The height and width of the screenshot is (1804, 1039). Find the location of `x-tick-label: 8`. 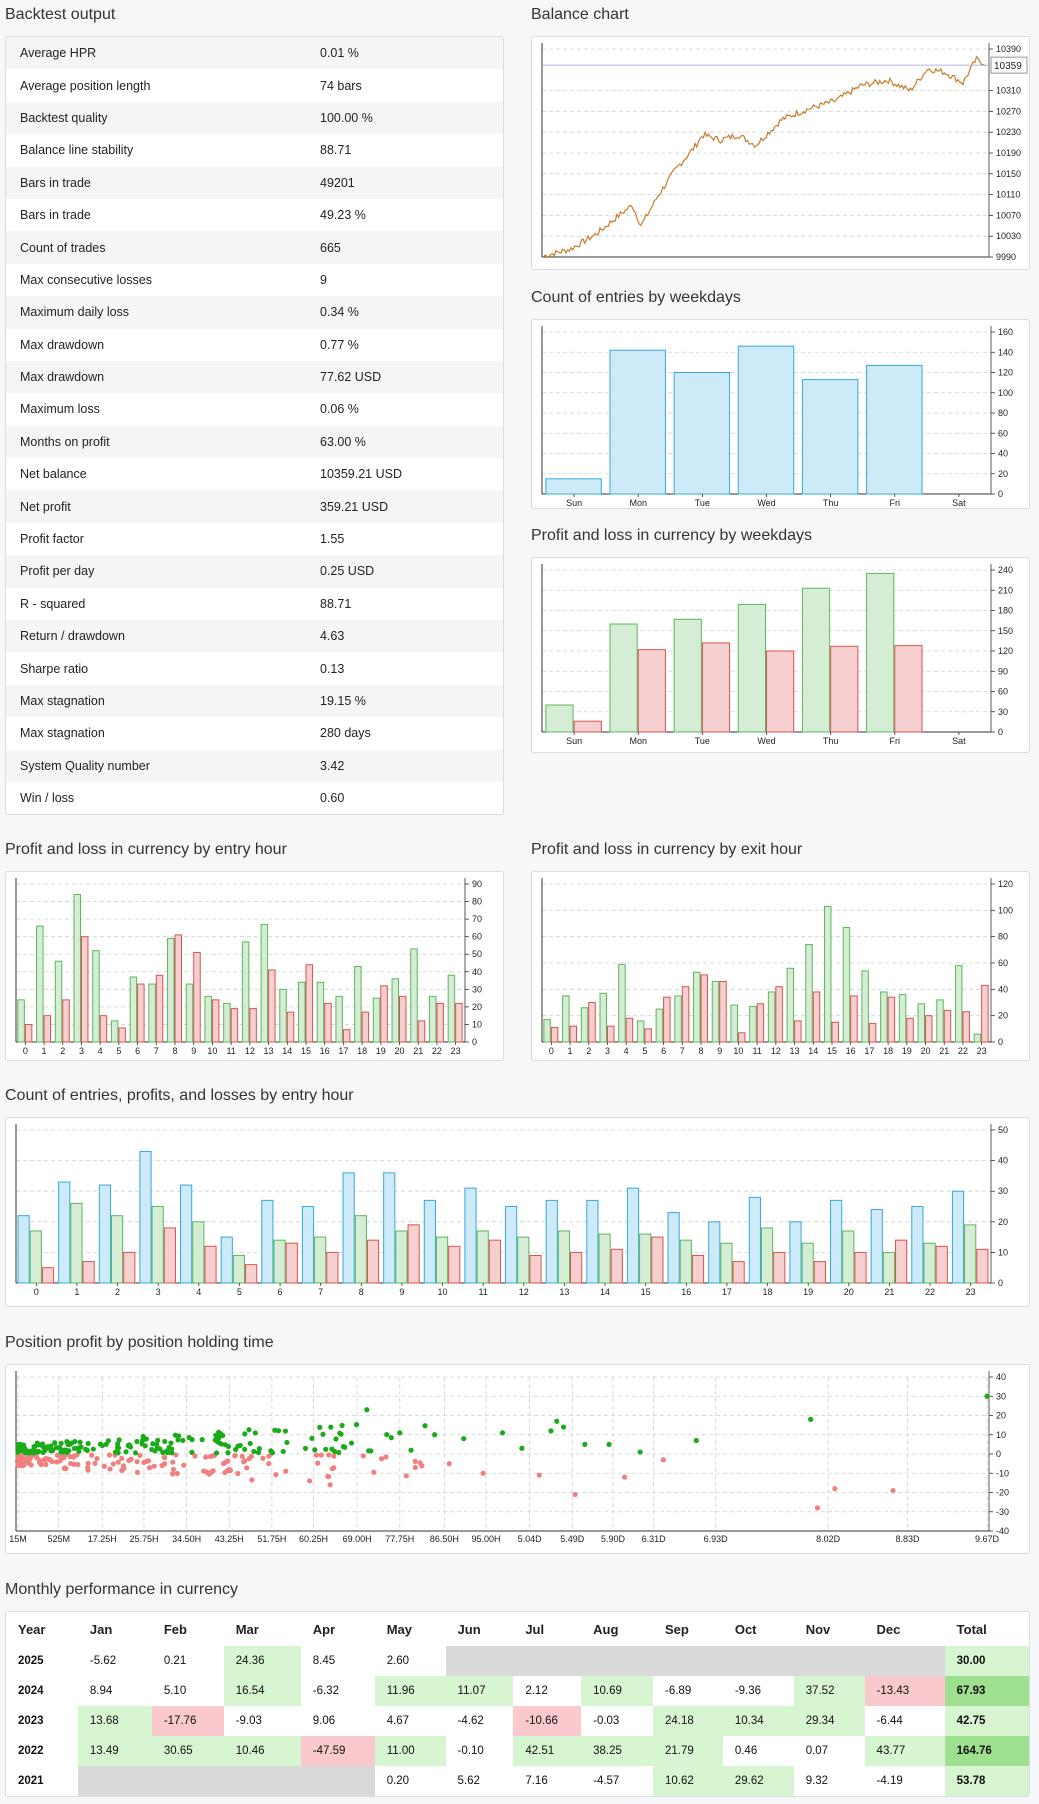

x-tick-label: 8 is located at coordinates (701, 1051).